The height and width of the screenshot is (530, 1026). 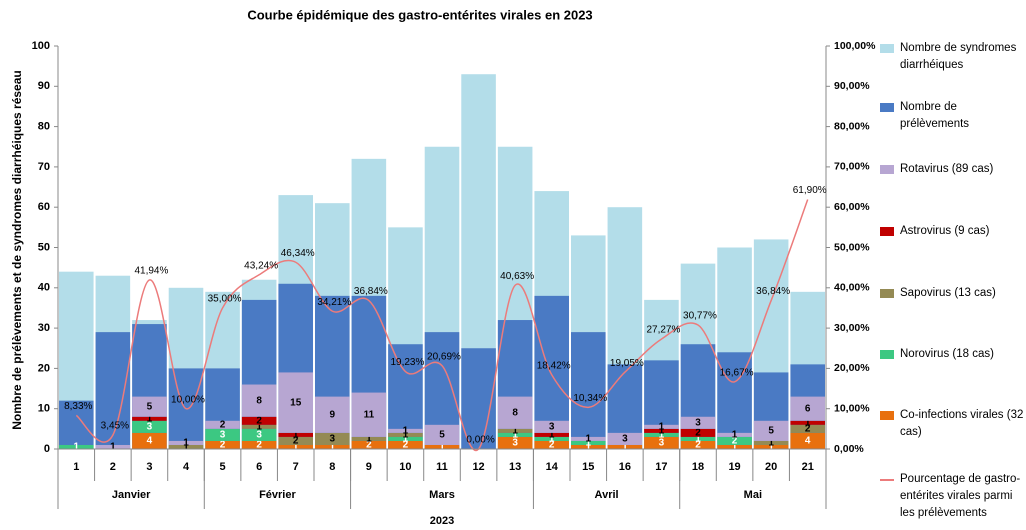 I want to click on line-label: 43,24%, so click(x=261, y=265).